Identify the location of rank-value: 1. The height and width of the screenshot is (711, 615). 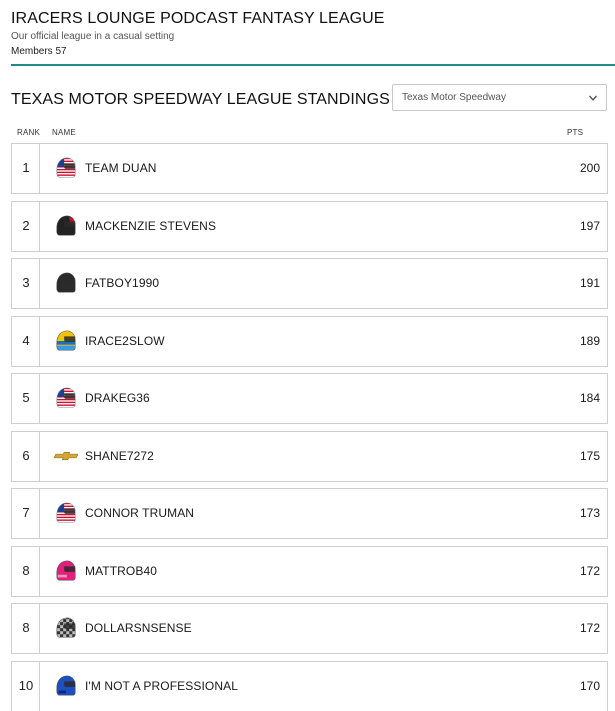
(26, 167).